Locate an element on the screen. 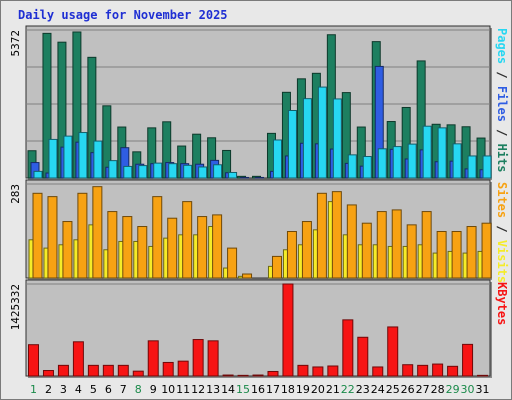 The width and height of the screenshot is (512, 400). y-axis-max-label: 283 is located at coordinates (15, 194).